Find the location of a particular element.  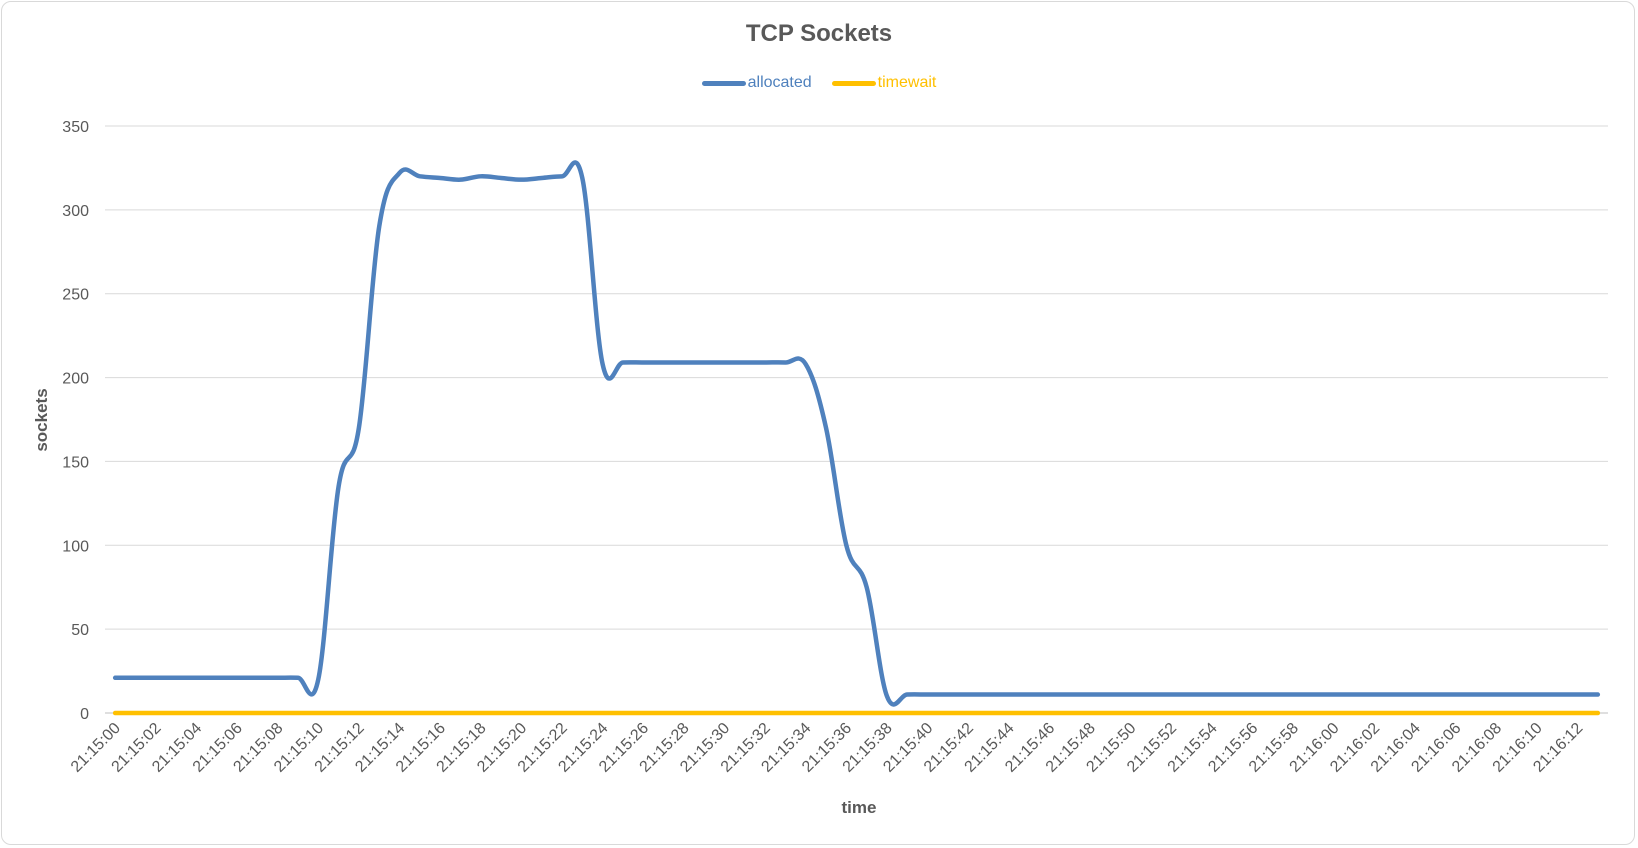

y-tick-labels: 0 50 100 150 200 250 300 350 is located at coordinates (75, 421).